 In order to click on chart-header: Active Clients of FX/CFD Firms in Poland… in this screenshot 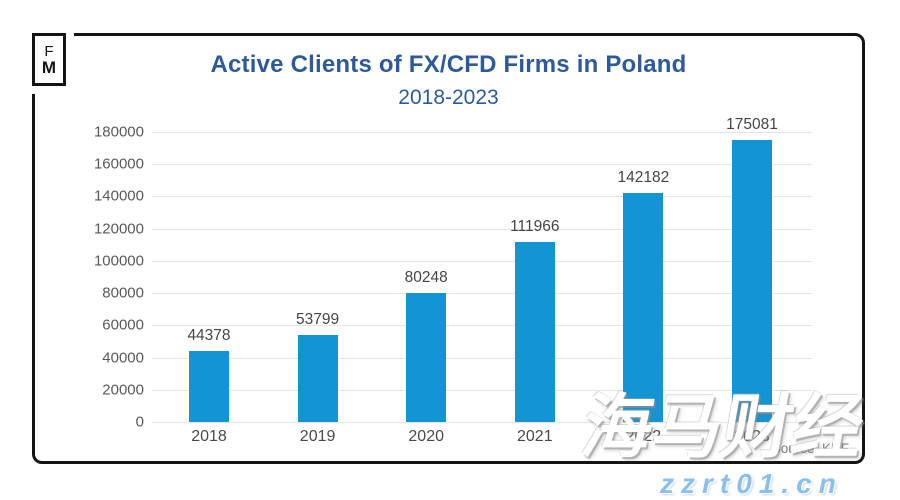, I will do `click(448, 80)`.